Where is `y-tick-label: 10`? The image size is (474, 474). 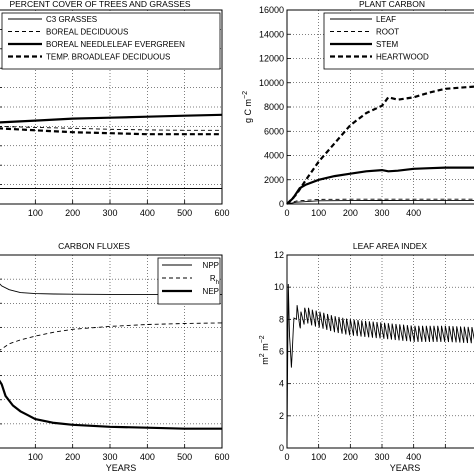
y-tick-label: 10 is located at coordinates (279, 287).